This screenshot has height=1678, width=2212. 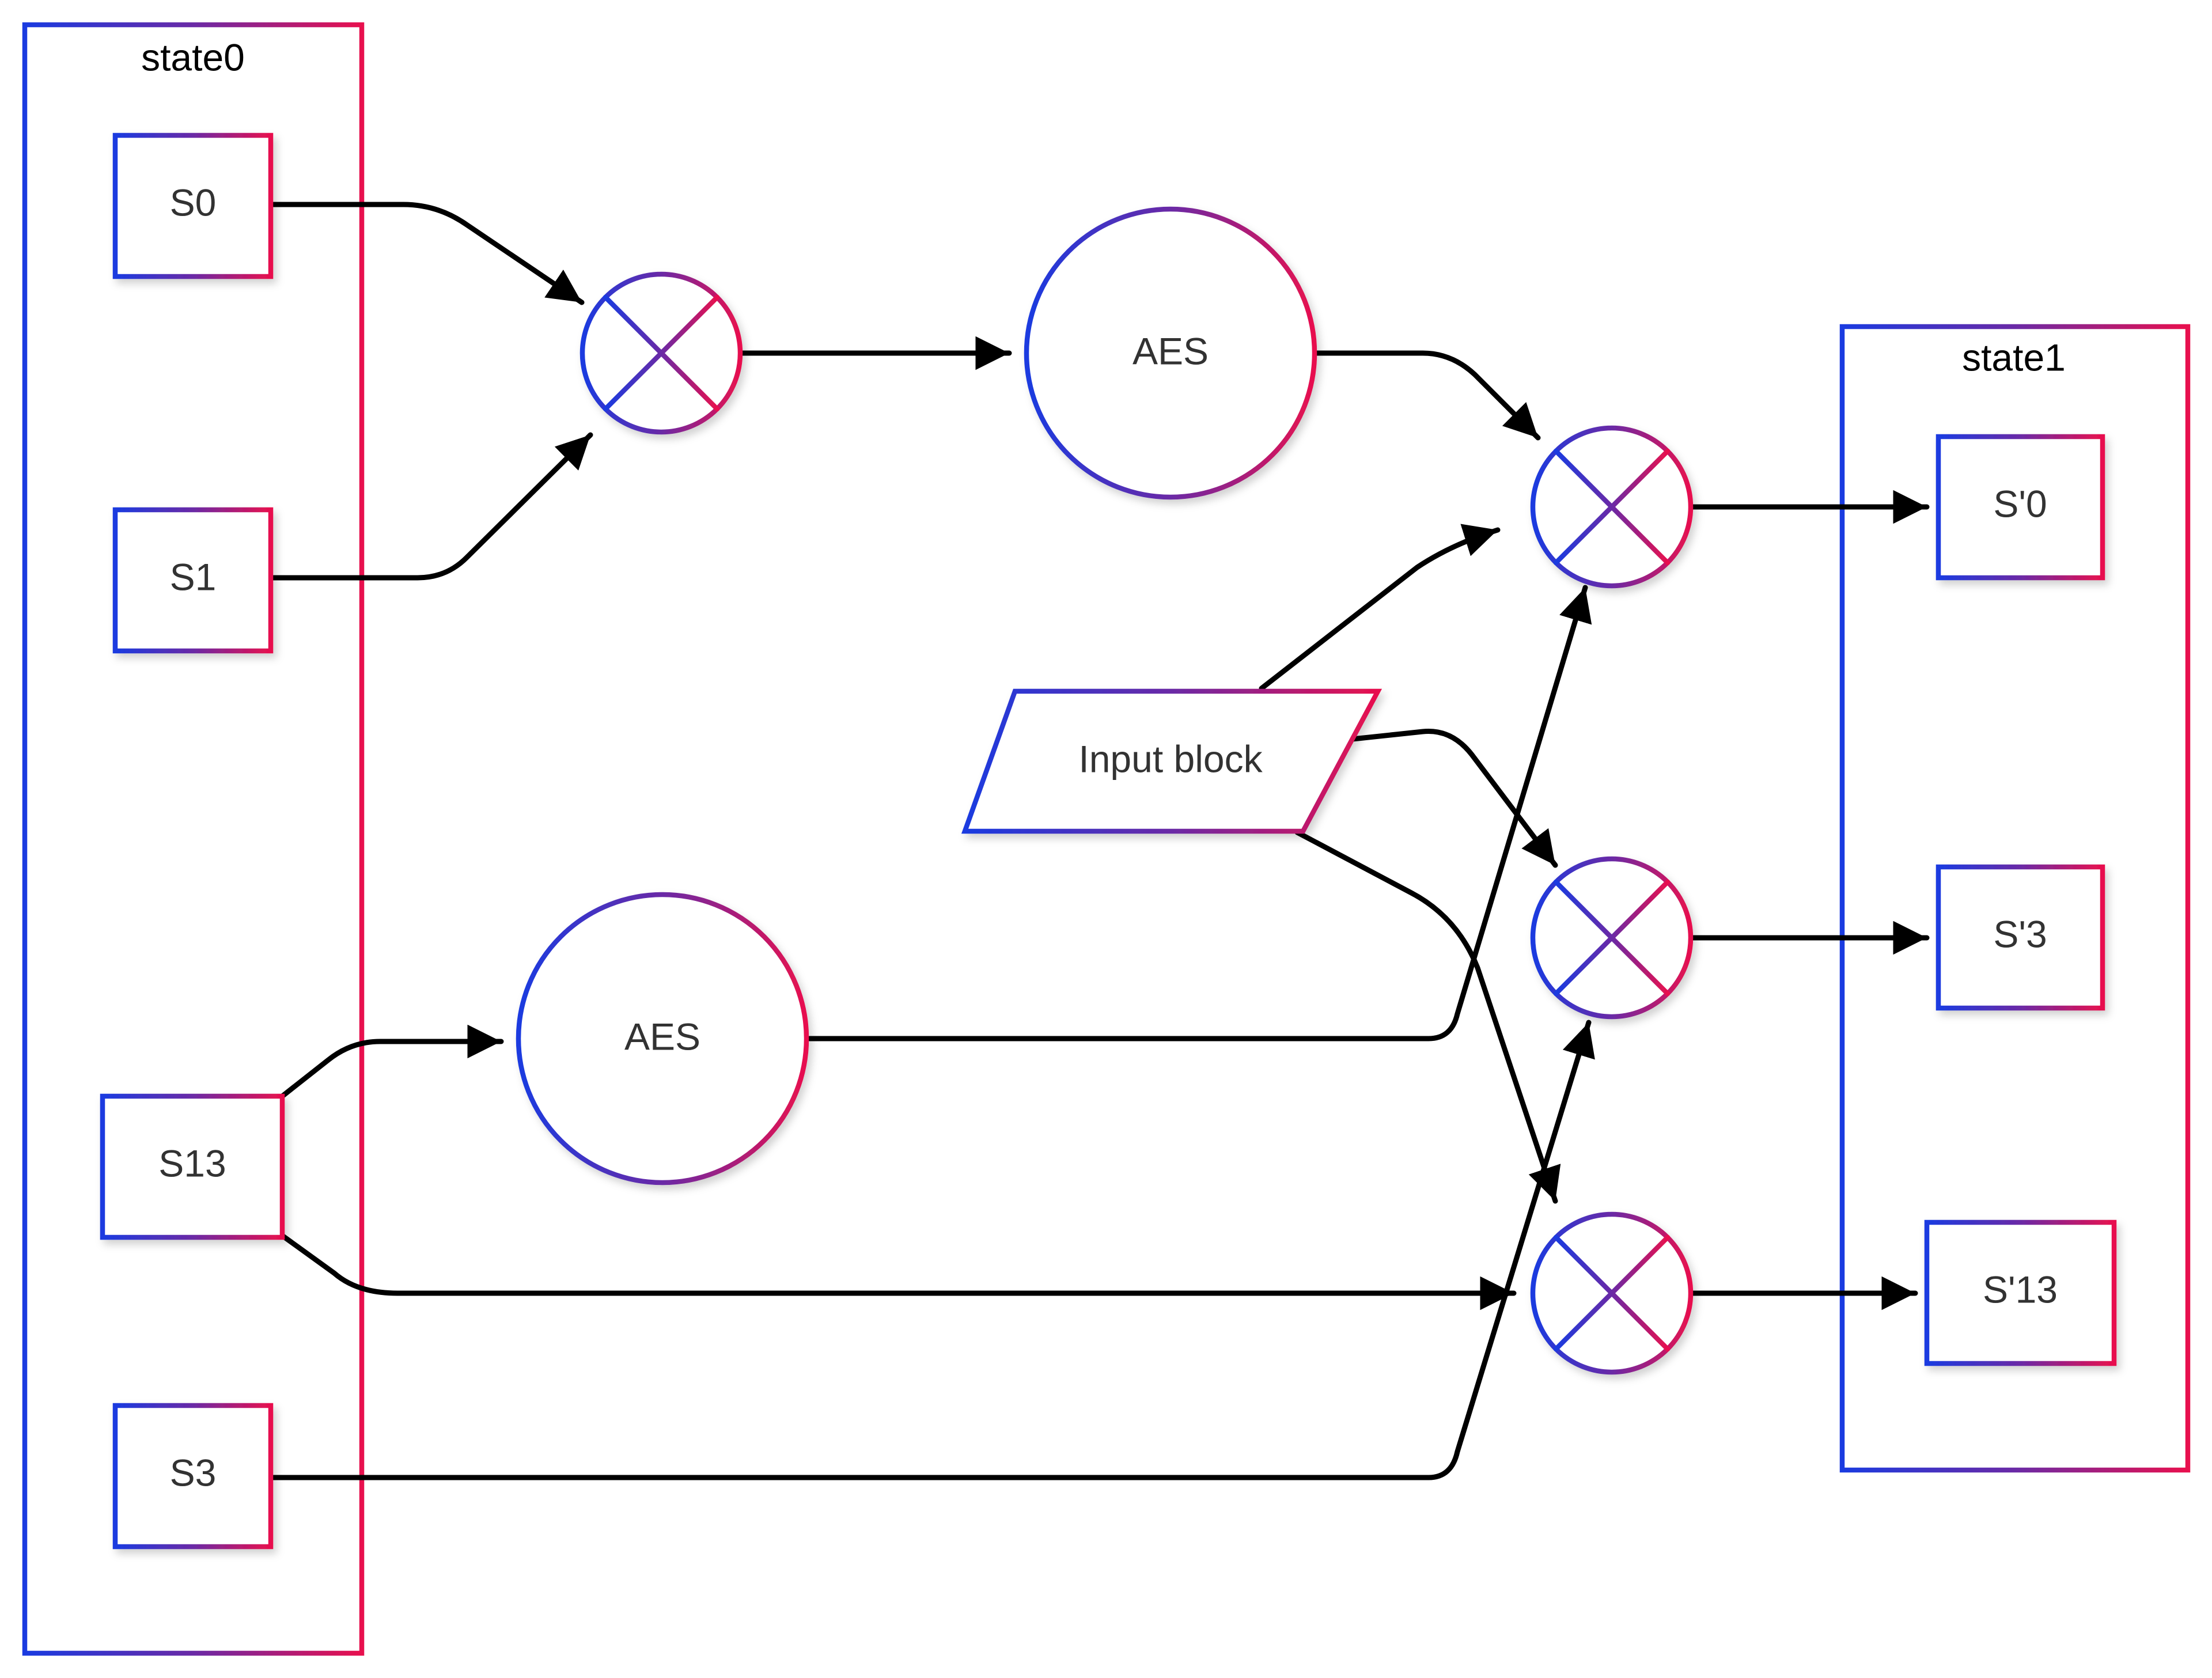 What do you see at coordinates (192, 1163) in the screenshot?
I see `block-s13-label: S13` at bounding box center [192, 1163].